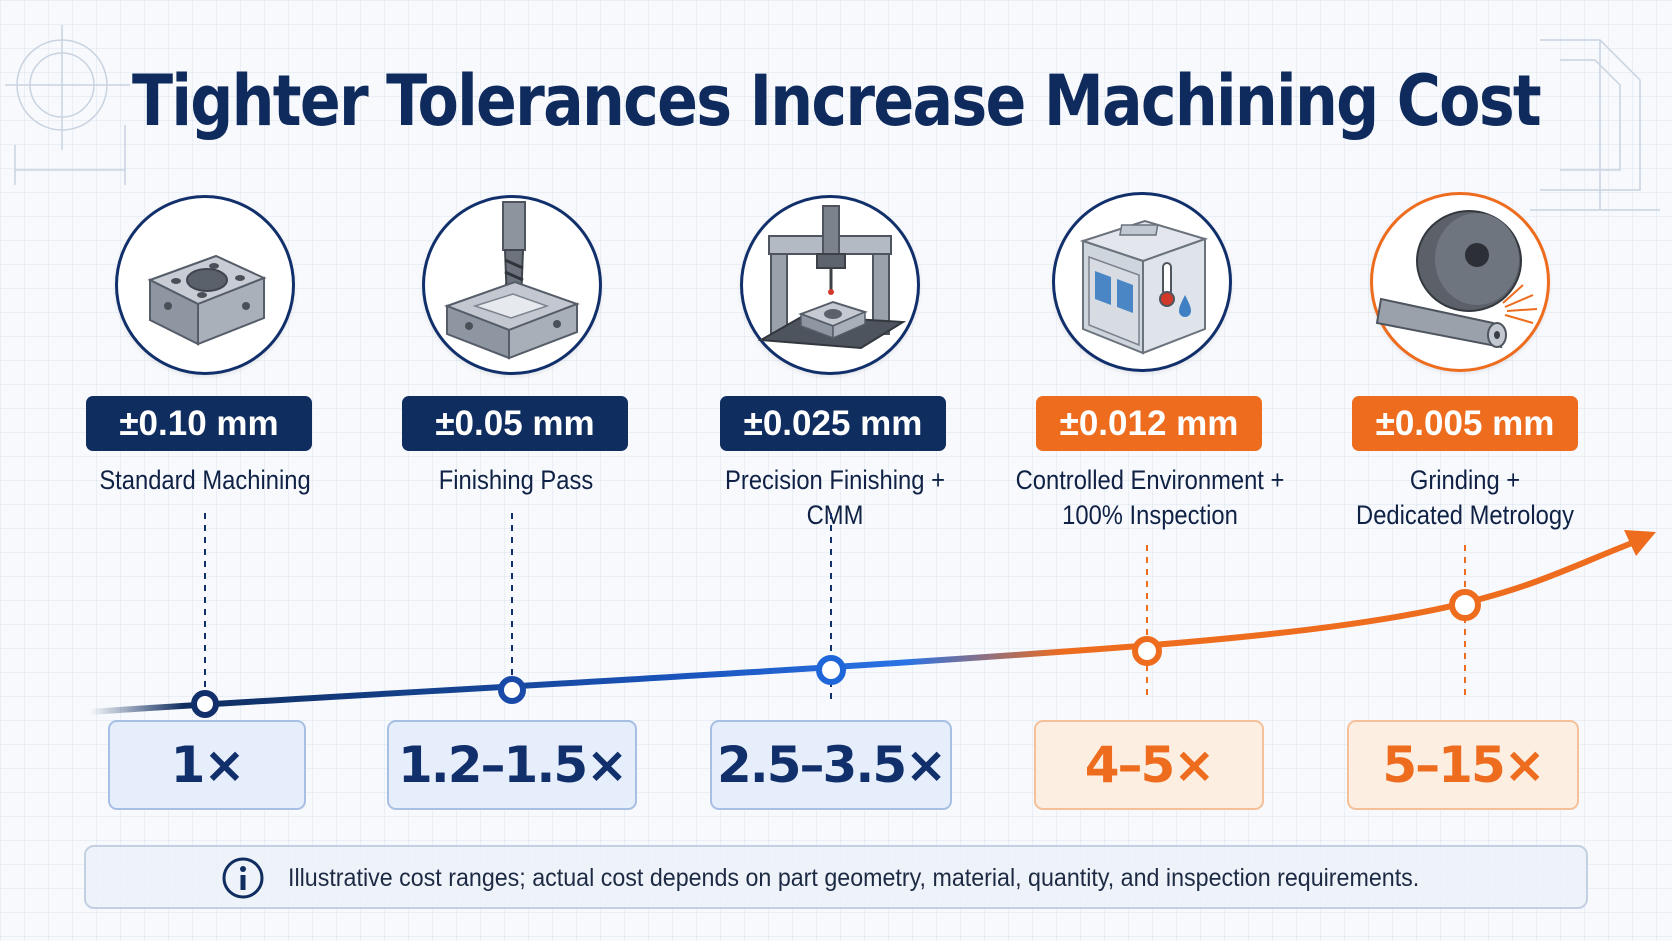 The width and height of the screenshot is (1672, 941). I want to click on process-label-1: Standard Machining, so click(205, 480).